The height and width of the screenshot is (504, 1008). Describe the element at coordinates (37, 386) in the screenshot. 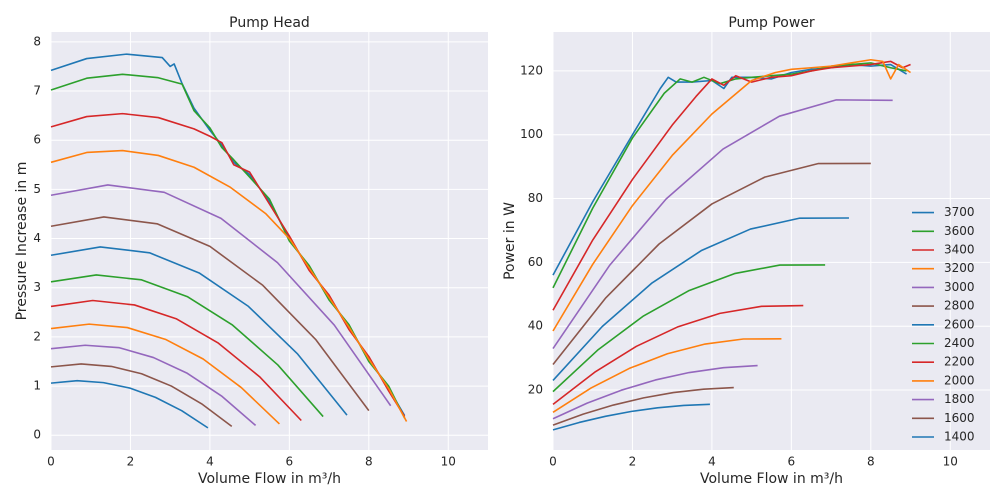

I see `y-tick-label: 1` at that location.